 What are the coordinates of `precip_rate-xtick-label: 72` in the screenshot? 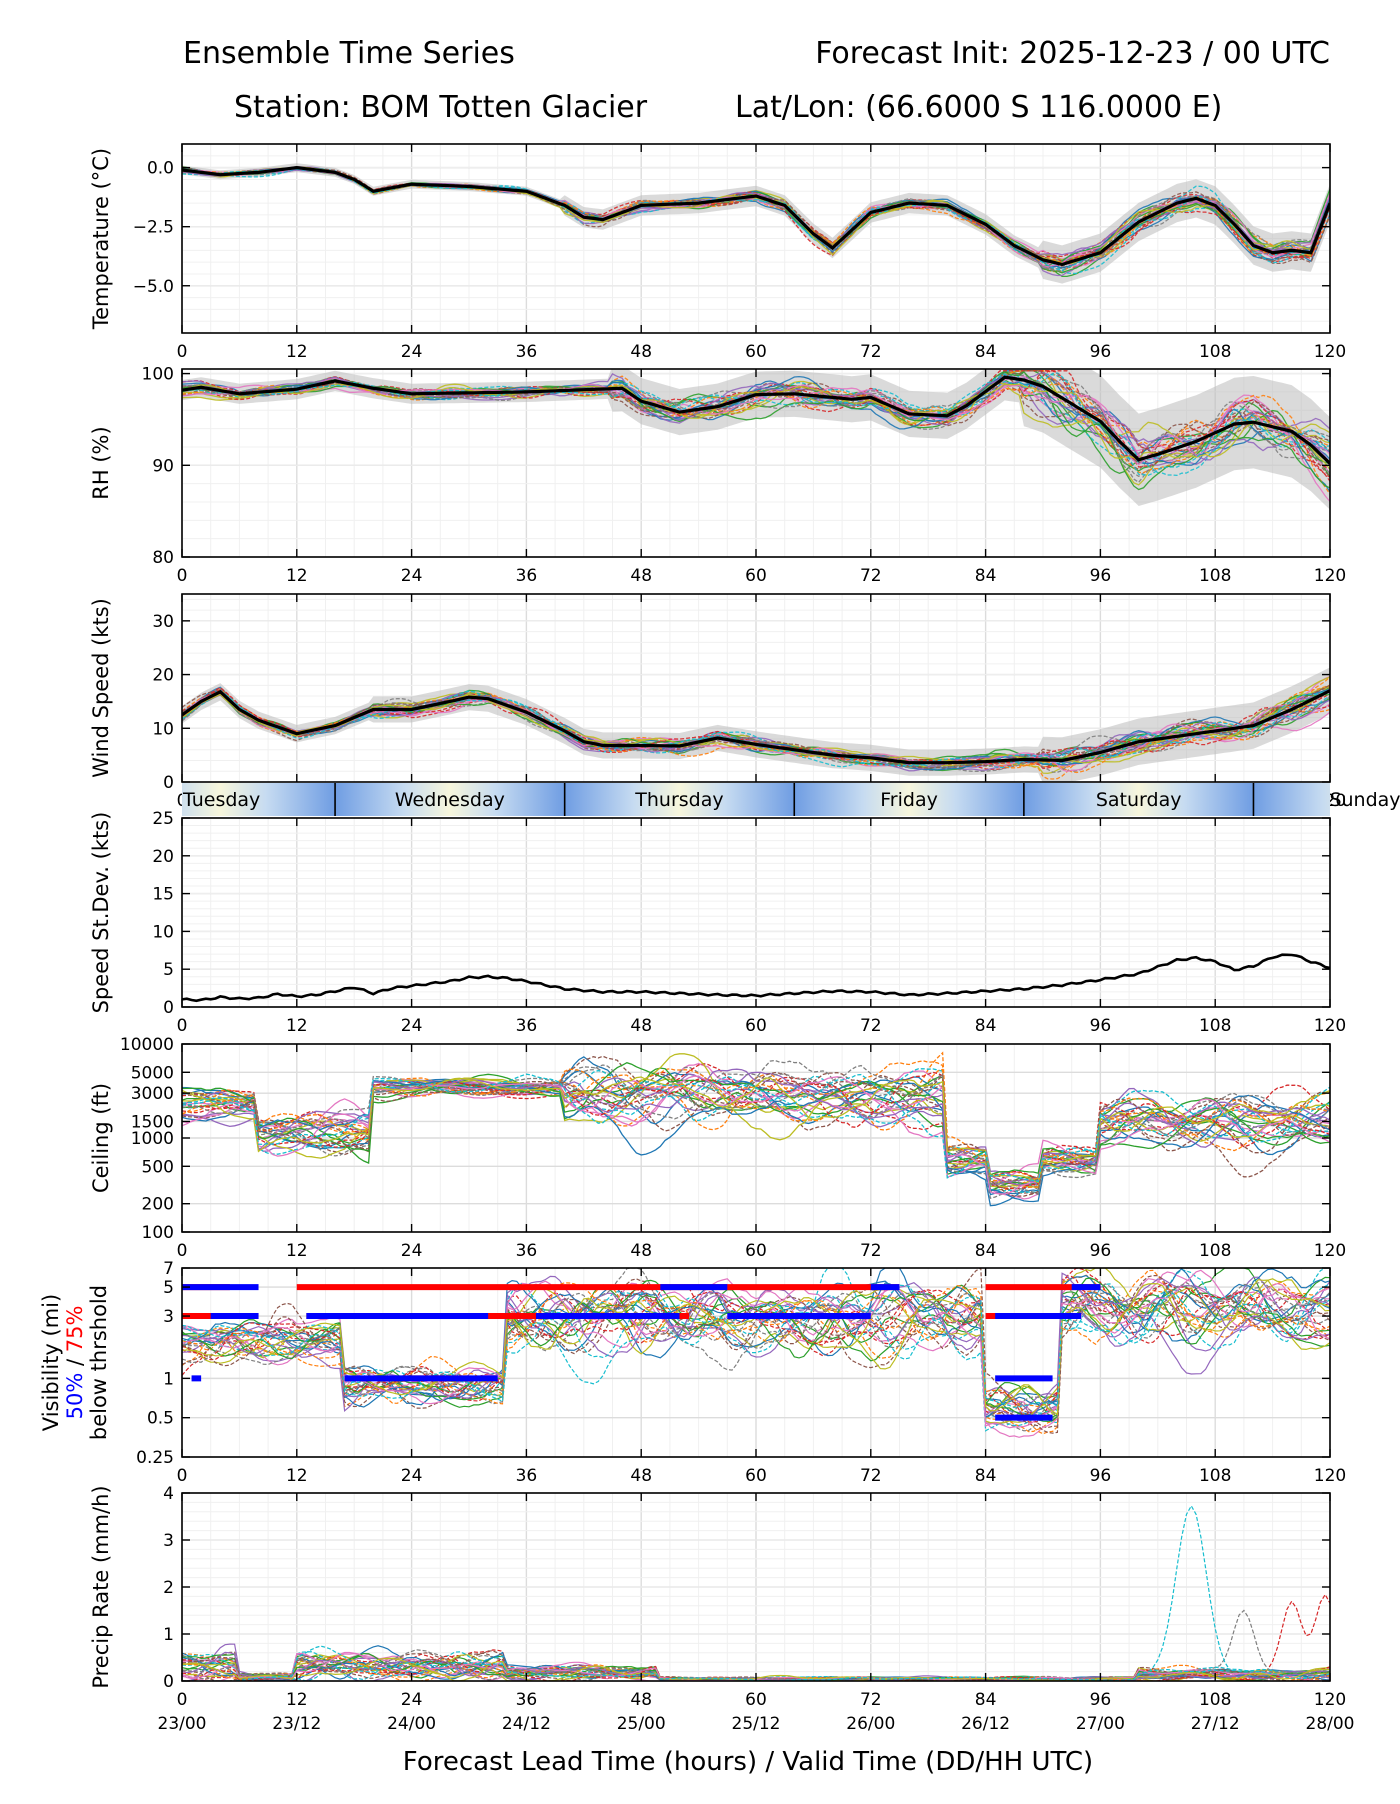 It's located at (871, 1700).